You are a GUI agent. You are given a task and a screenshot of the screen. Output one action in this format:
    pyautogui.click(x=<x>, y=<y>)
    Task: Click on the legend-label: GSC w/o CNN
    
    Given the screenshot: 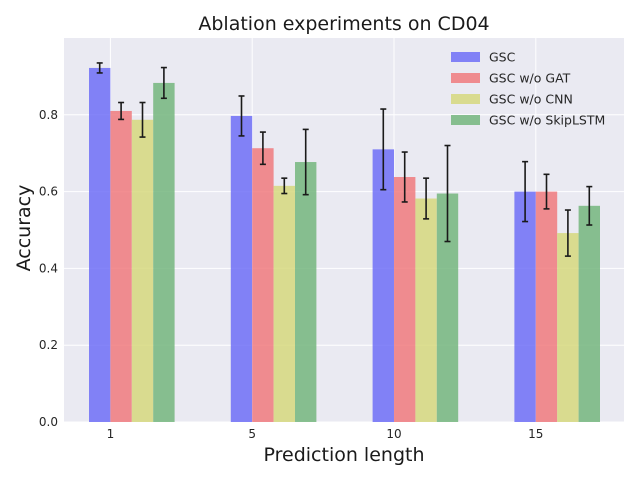 What is the action you would take?
    pyautogui.click(x=531, y=99)
    